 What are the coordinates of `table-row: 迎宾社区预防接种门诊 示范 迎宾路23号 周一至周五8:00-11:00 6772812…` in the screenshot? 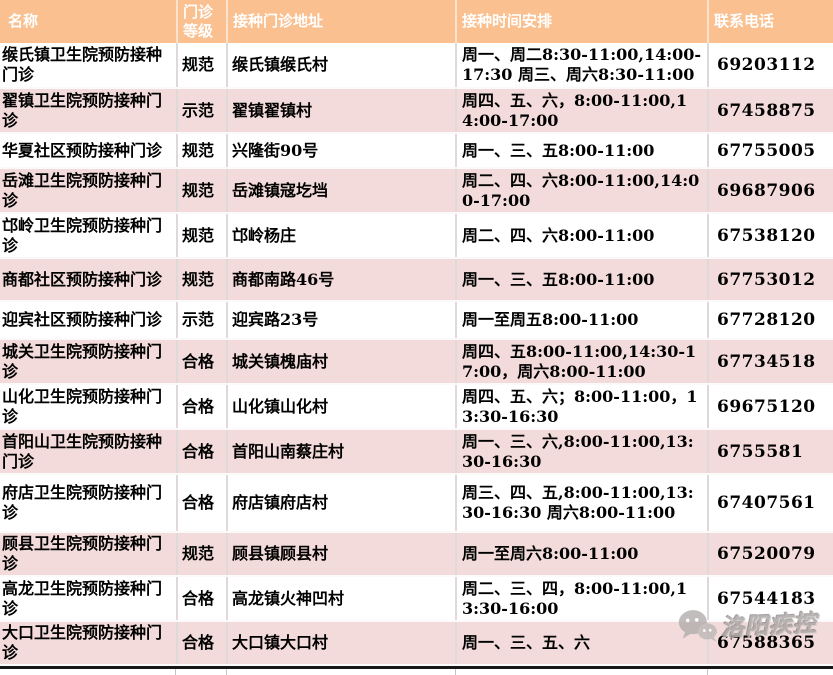 It's located at (416, 320).